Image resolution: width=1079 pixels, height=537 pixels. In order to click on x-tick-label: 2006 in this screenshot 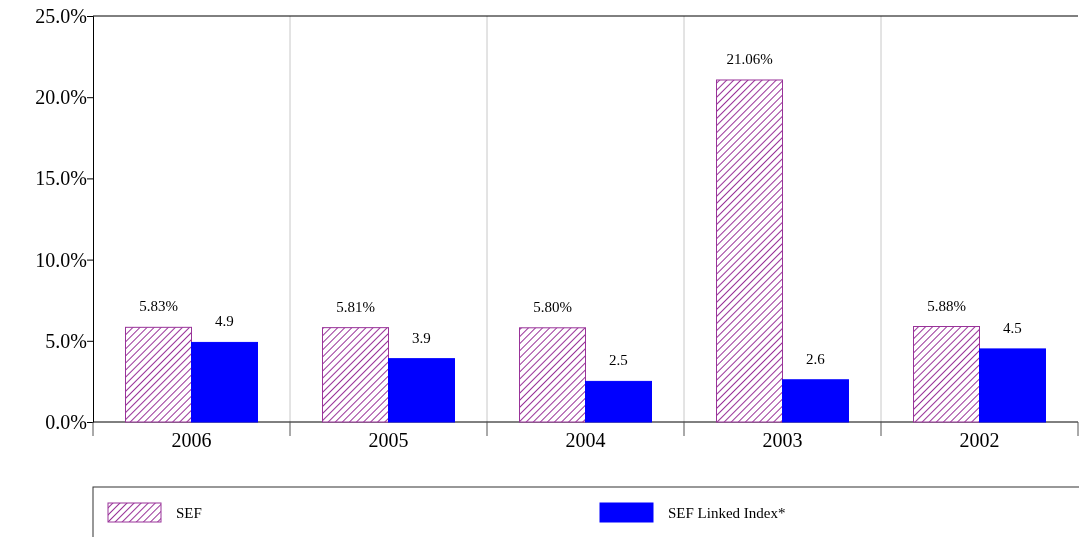, I will do `click(191, 440)`.